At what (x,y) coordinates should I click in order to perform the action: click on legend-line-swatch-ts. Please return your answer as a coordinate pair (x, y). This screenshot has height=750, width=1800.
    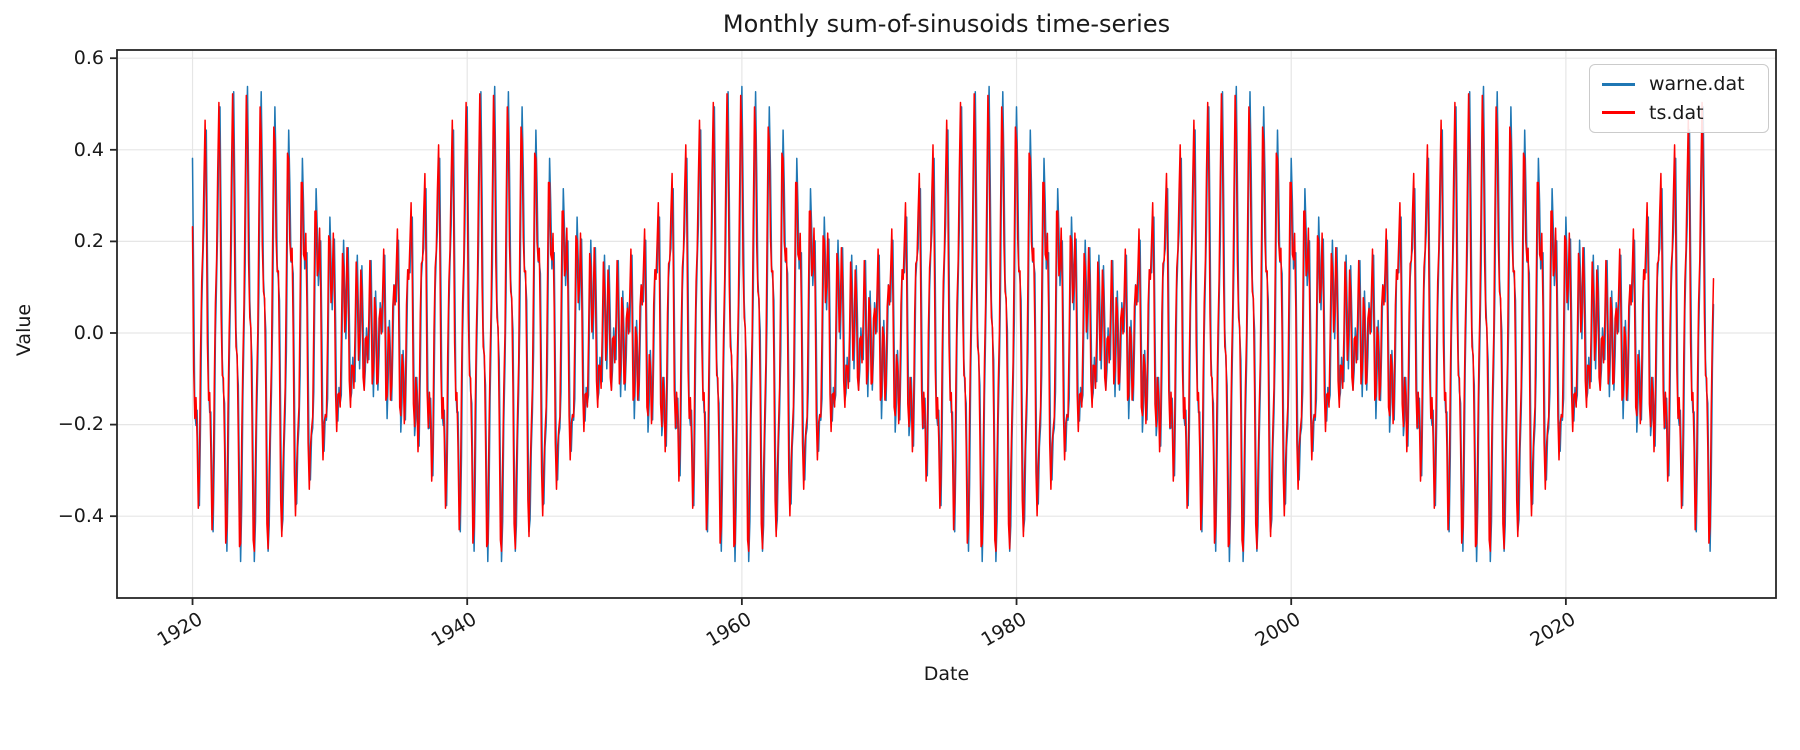
    Looking at the image, I should click on (1618, 112).